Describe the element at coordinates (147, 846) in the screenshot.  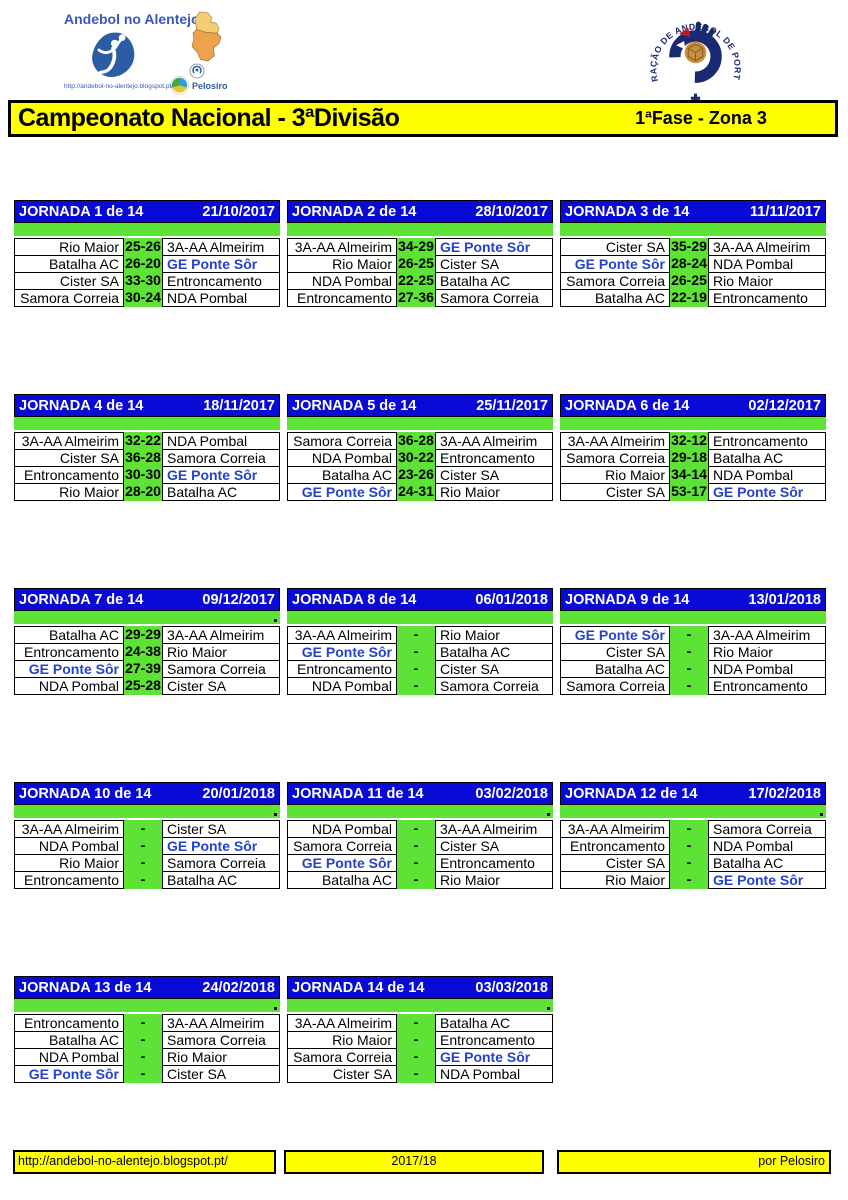
I see `match-row: NDA Pombal - GE Ponte Sôr` at that location.